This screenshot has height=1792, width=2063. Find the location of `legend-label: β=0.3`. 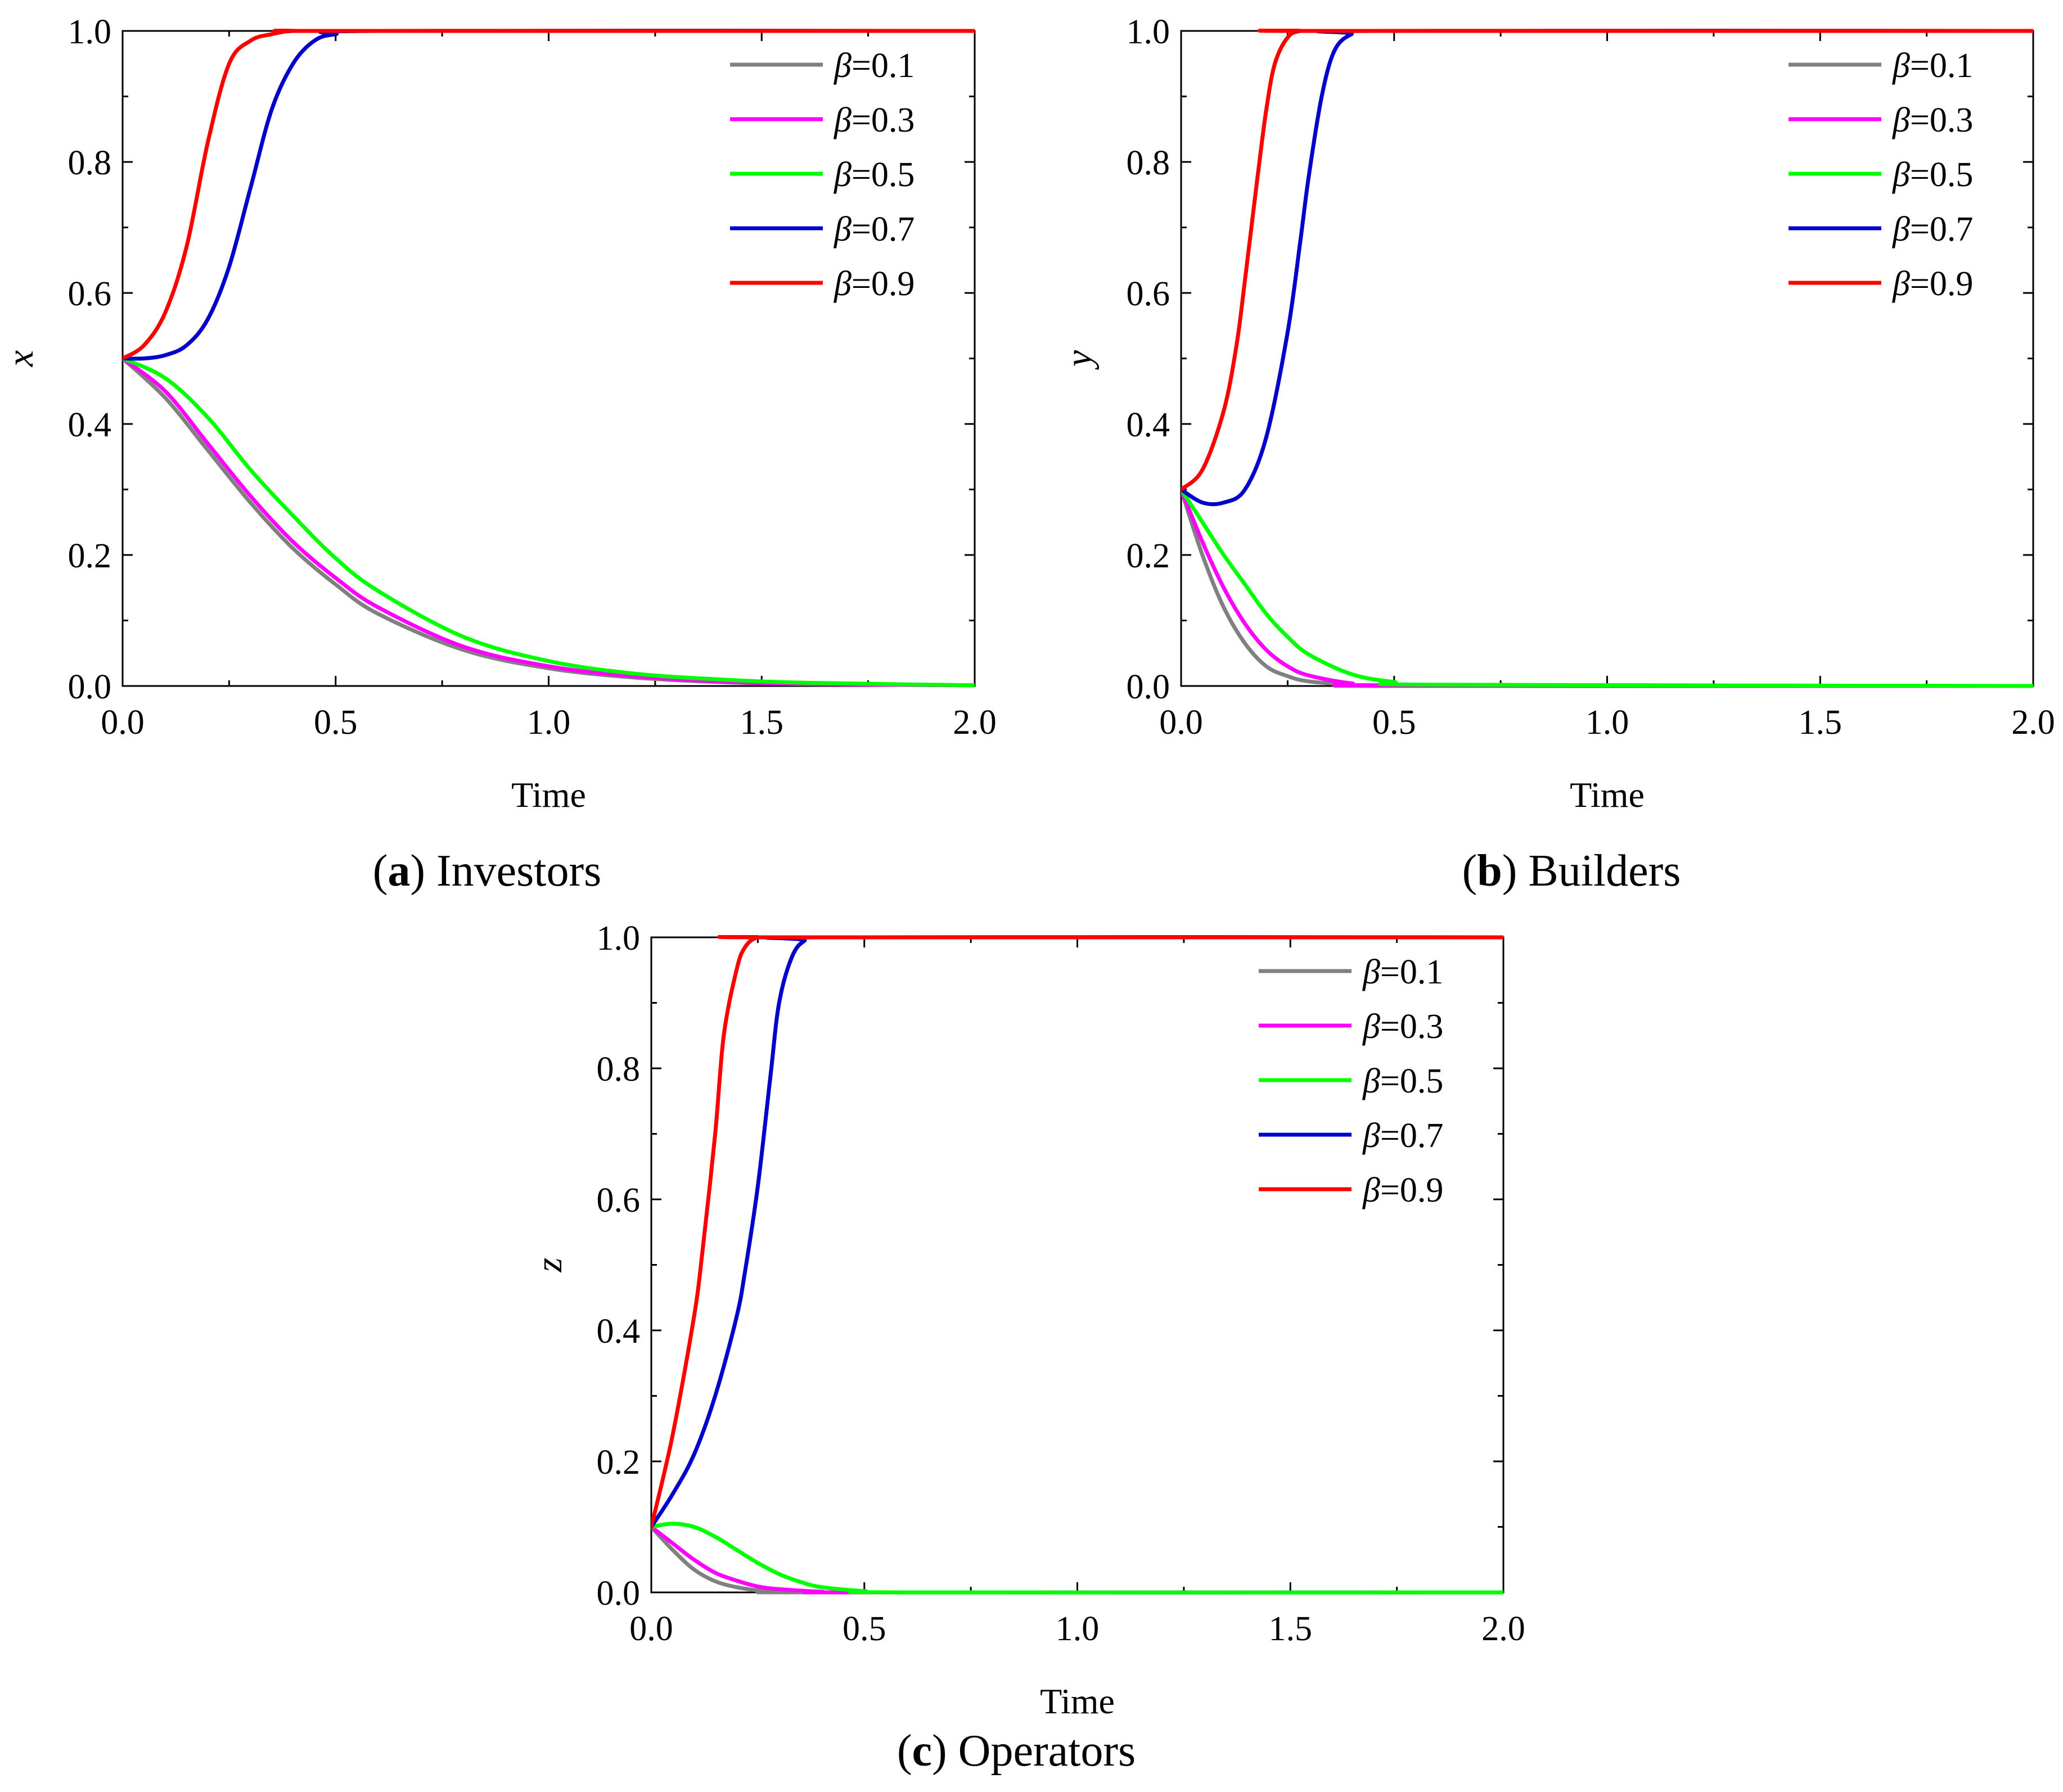

legend-label: β=0.3 is located at coordinates (1932, 120).